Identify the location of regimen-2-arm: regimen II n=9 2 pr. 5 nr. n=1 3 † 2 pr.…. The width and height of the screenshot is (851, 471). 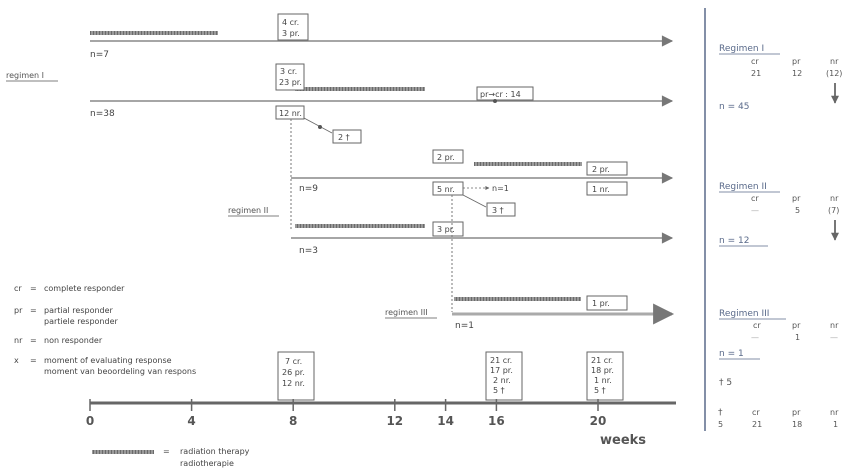
(451, 202).